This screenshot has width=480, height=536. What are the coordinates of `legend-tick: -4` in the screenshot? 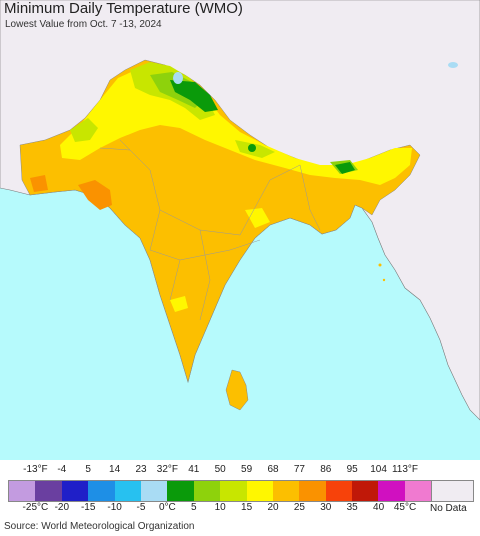 It's located at (62, 469).